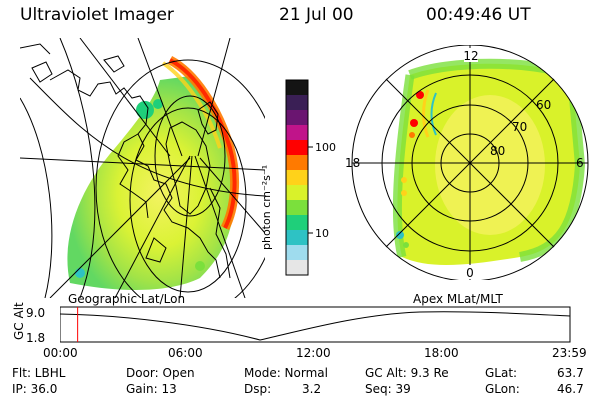  I want to click on sequence-status: Seq: 39, so click(388, 389).